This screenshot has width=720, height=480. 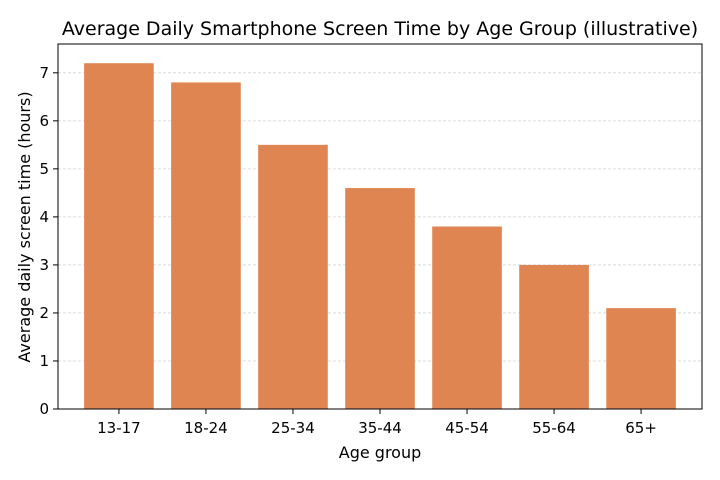 I want to click on x-tick-label: 45-54, so click(x=467, y=428).